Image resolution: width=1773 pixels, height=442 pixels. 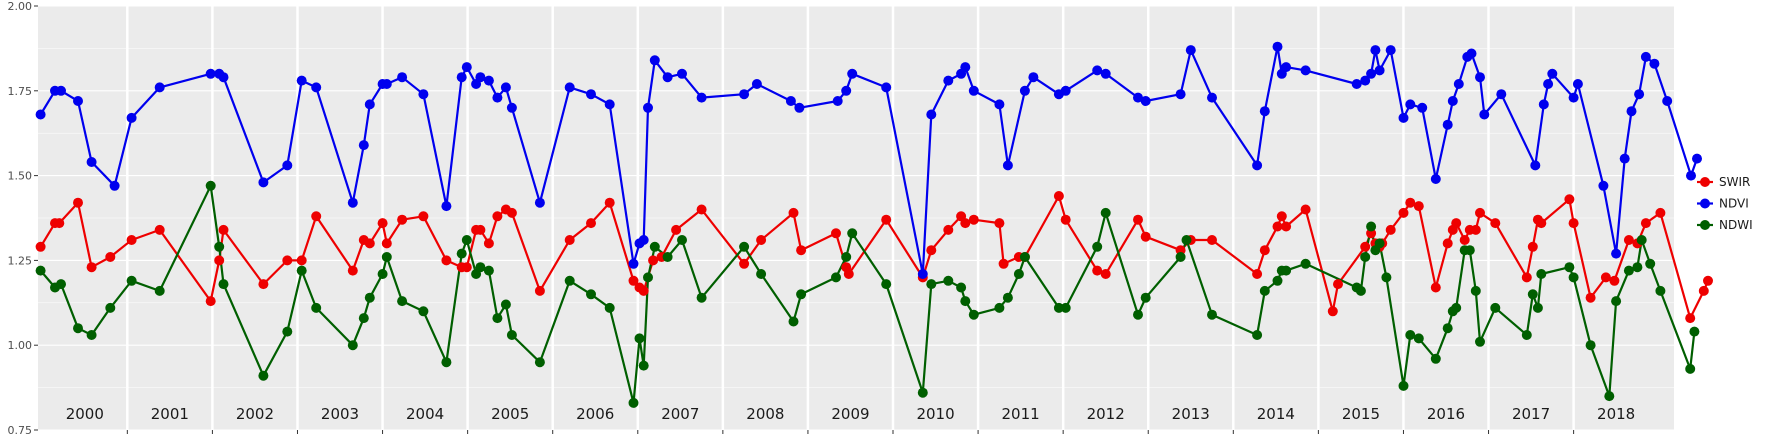 I want to click on year-label: 2014, so click(x=1276, y=414).